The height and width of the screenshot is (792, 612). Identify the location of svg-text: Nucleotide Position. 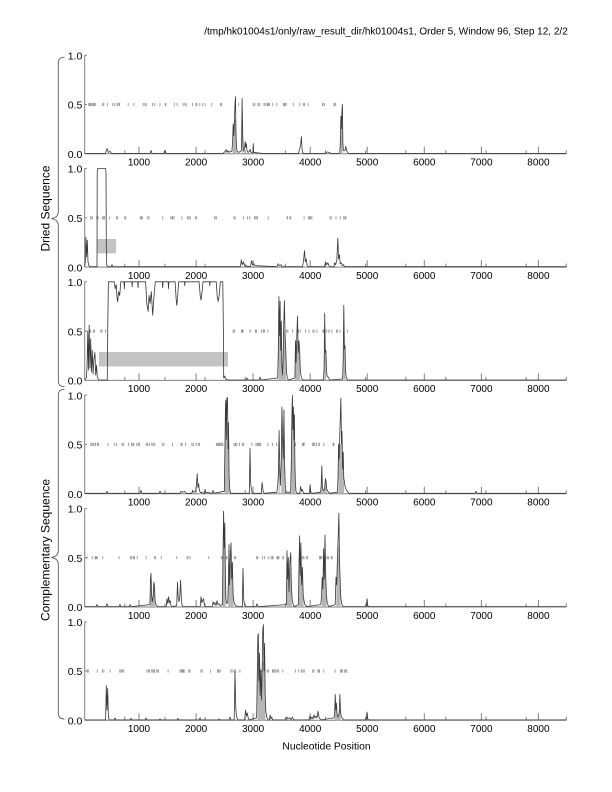
(326, 747).